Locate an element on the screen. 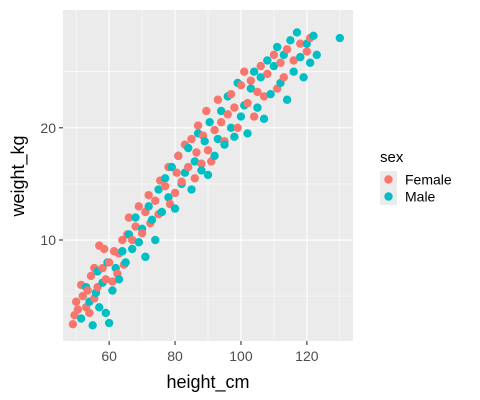 Image resolution: width=480 pixels, height=400 pixels. x-tick-label: 80 is located at coordinates (175, 356).